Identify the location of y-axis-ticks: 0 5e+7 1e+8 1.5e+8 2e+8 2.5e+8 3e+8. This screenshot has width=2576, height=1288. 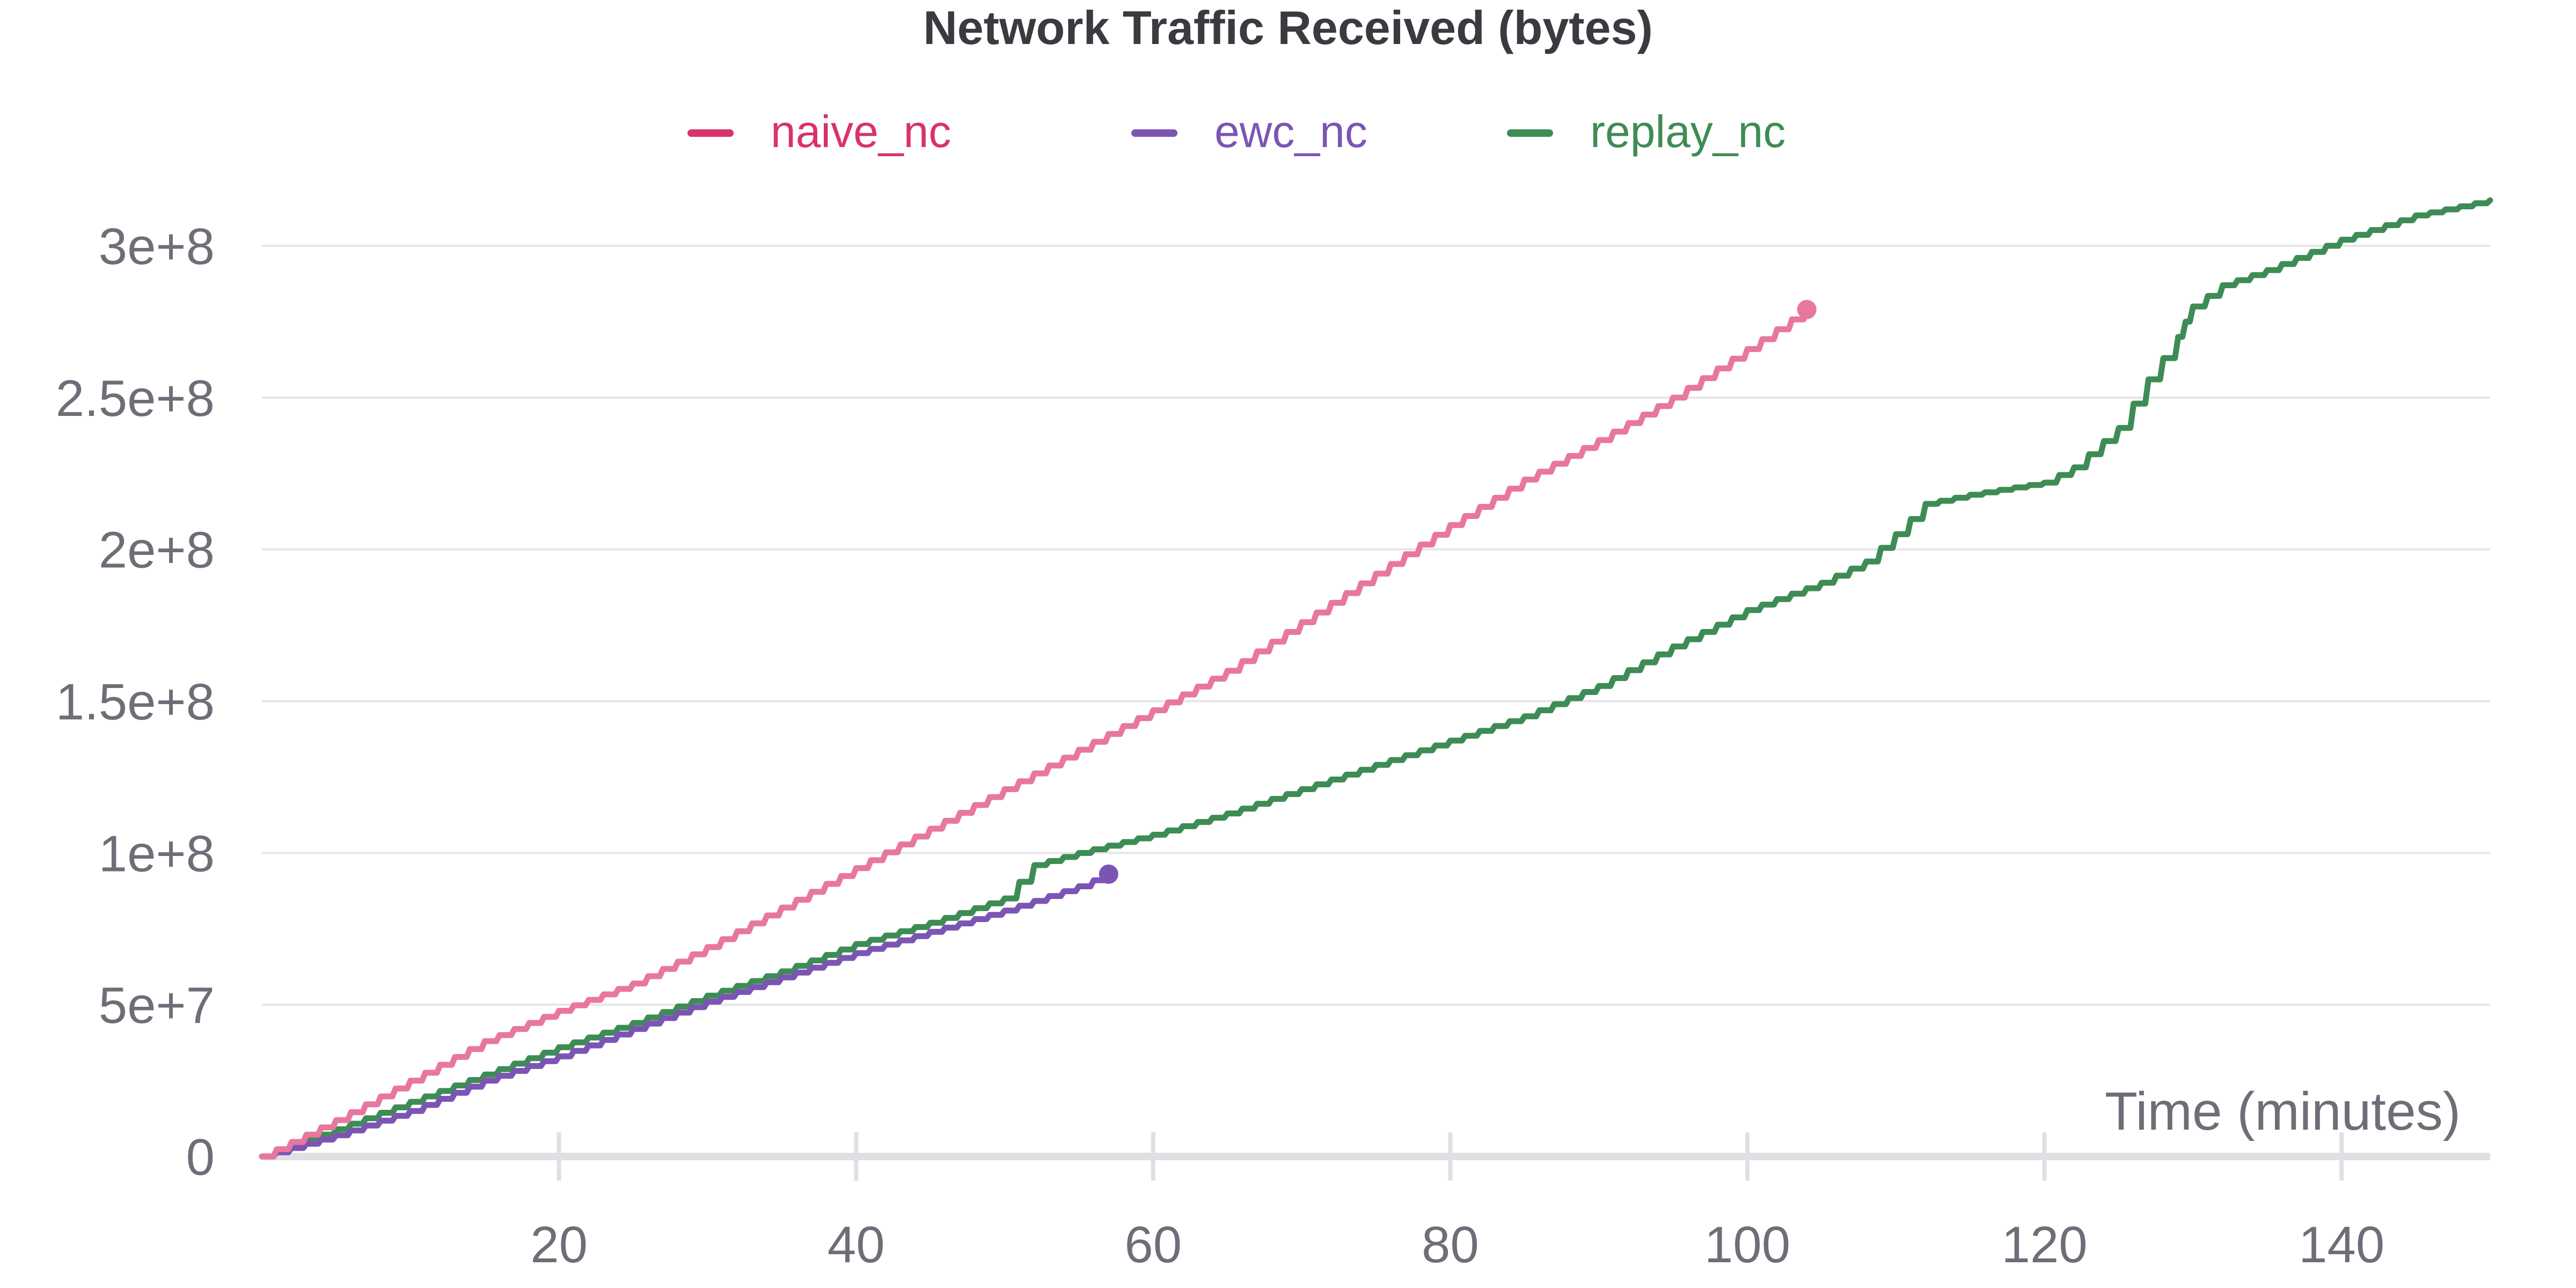
(135, 702).